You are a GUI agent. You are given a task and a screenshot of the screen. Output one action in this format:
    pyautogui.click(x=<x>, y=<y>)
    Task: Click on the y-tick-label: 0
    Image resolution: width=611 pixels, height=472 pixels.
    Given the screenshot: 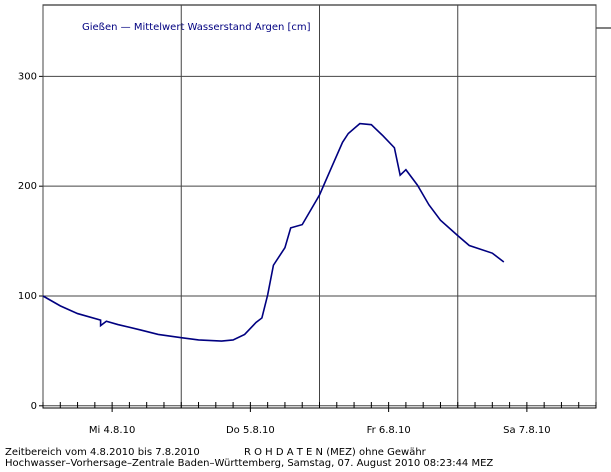 What is the action you would take?
    pyautogui.click(x=34, y=406)
    